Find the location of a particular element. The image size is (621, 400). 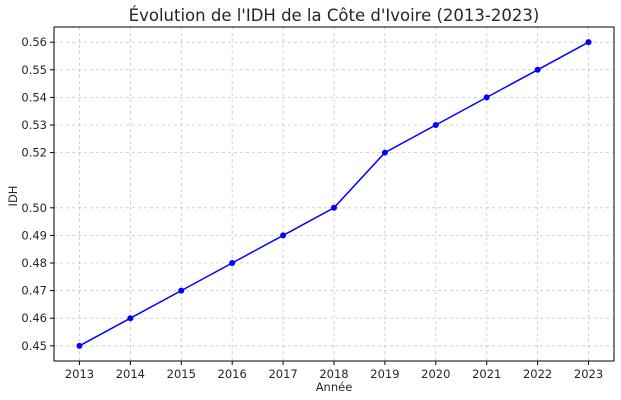

y-axis-label: IDH is located at coordinates (13, 196).